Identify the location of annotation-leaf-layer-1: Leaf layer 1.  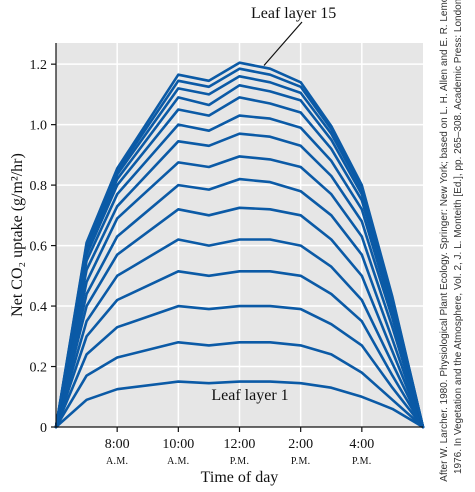
(249, 395).